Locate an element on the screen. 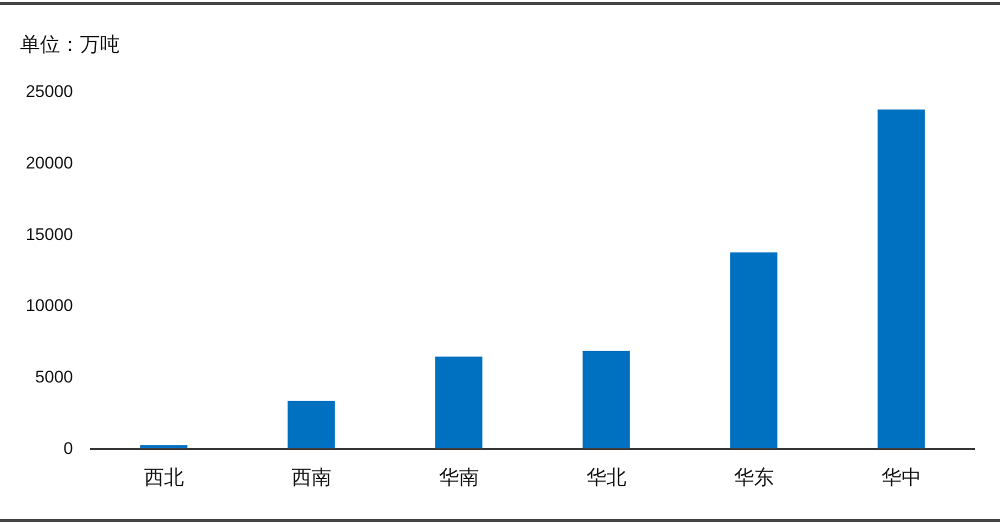 The width and height of the screenshot is (1000, 524). x-tick-label: 西北 is located at coordinates (164, 478).